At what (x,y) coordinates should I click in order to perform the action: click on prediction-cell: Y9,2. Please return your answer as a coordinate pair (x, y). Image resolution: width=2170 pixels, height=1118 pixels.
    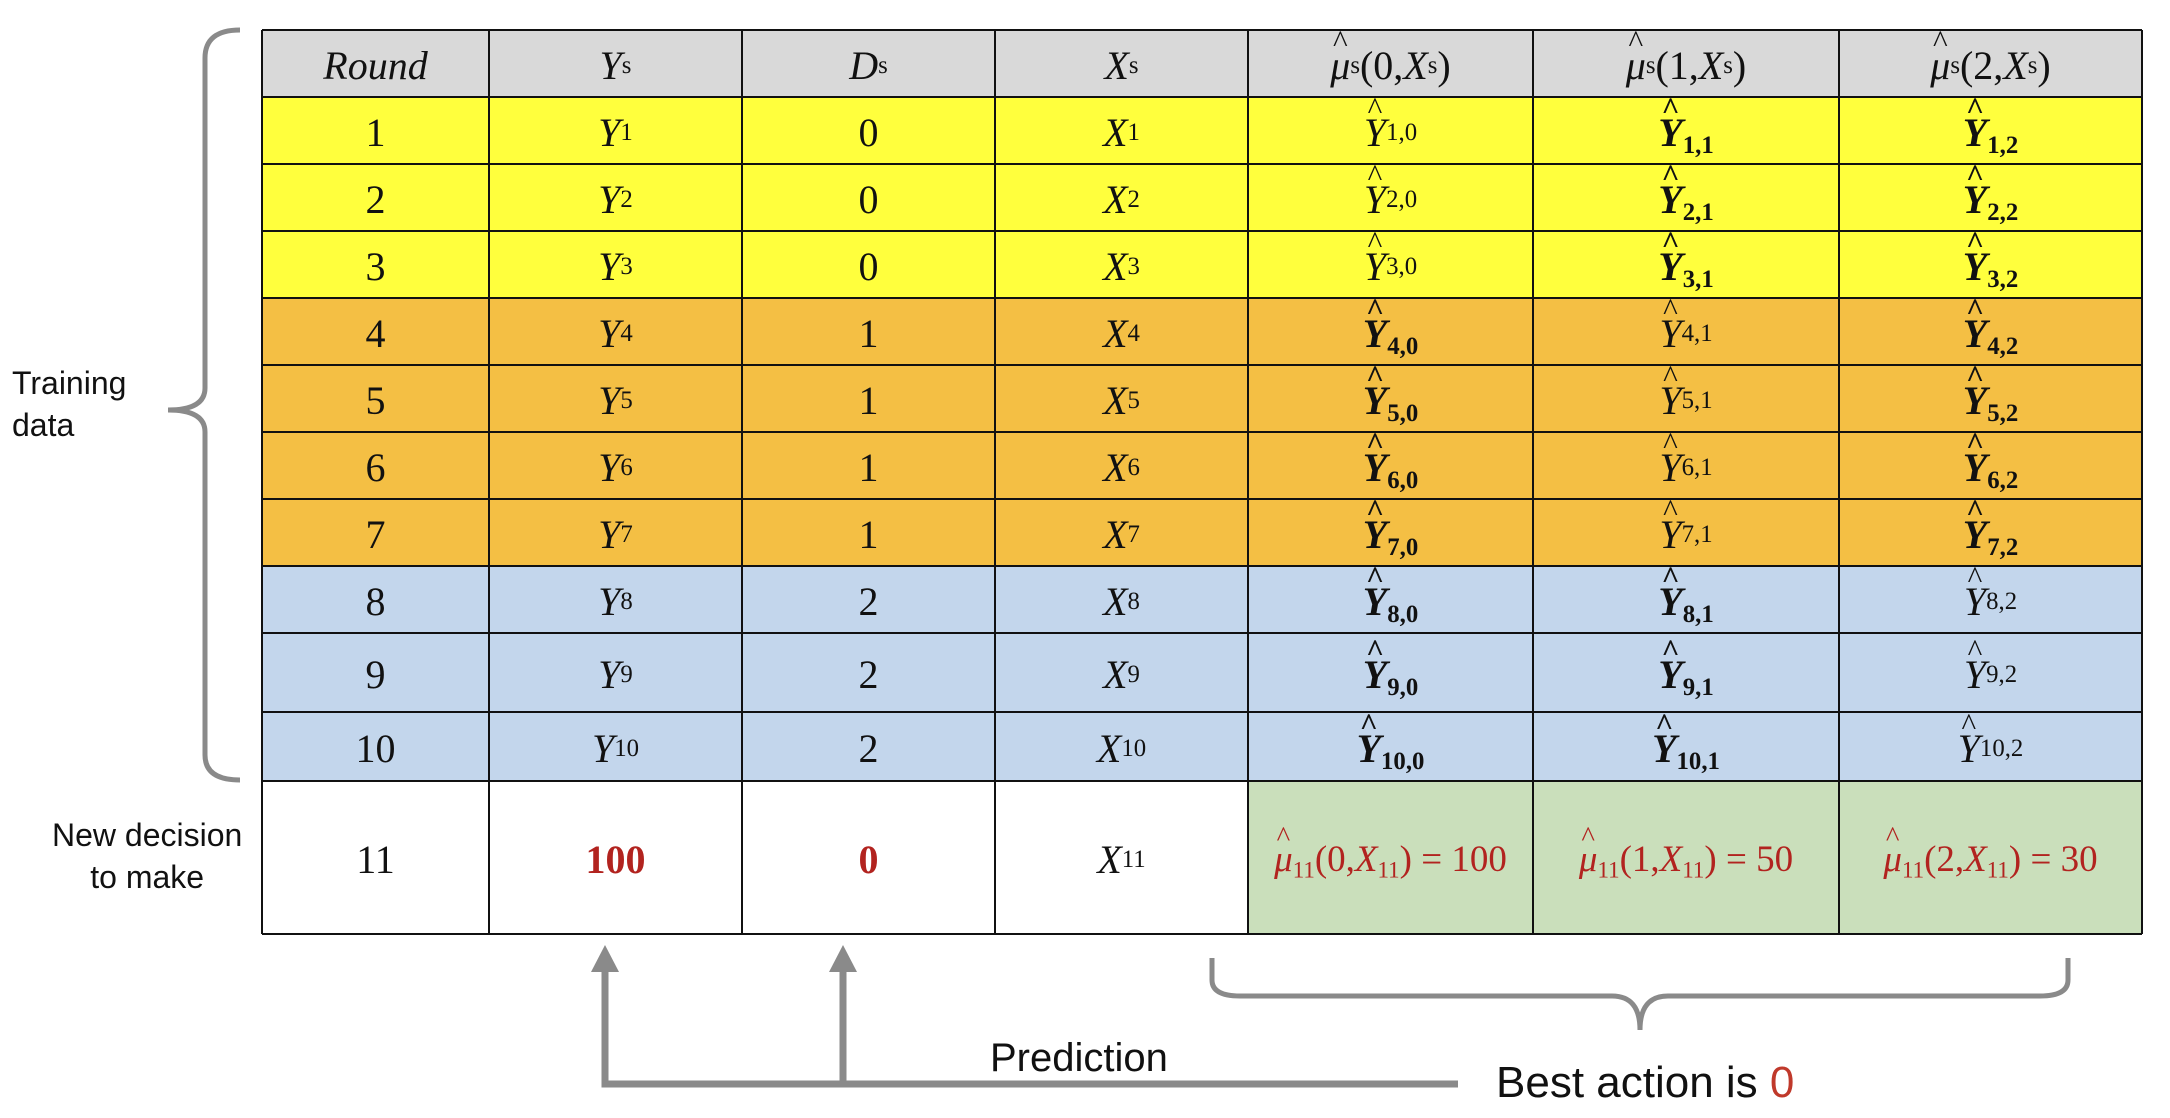
    Looking at the image, I should click on (1990, 672).